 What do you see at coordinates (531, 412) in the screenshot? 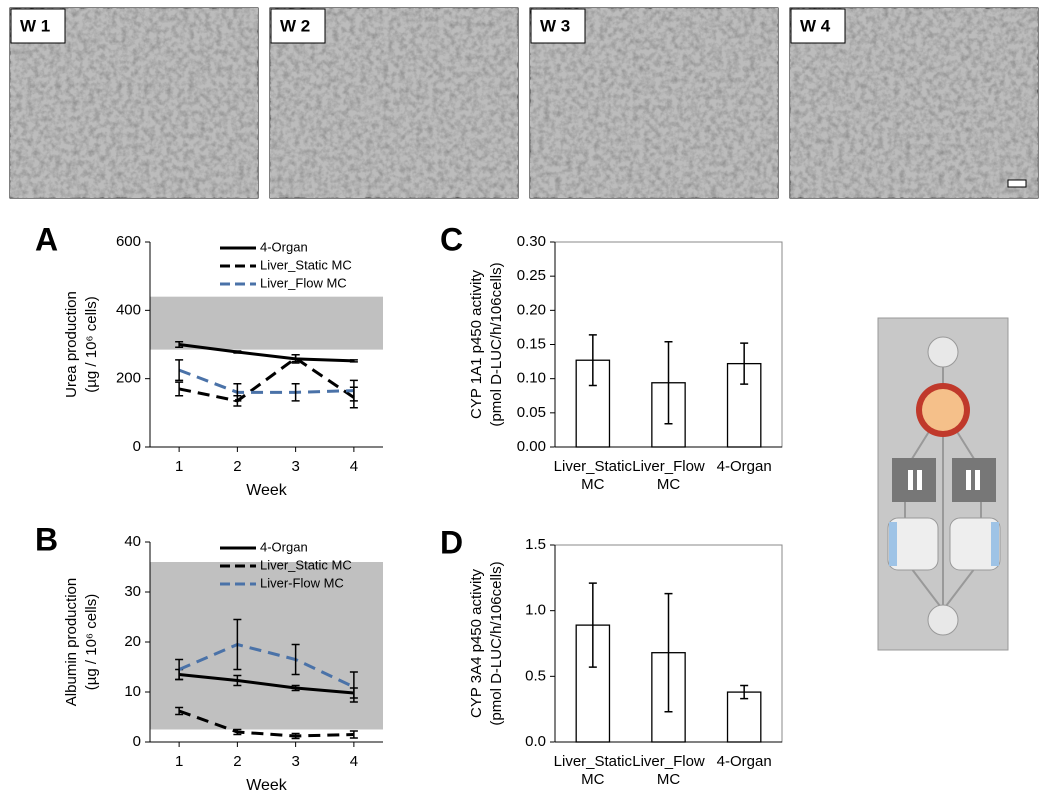
I see `y-tick-label: 0.05` at bounding box center [531, 412].